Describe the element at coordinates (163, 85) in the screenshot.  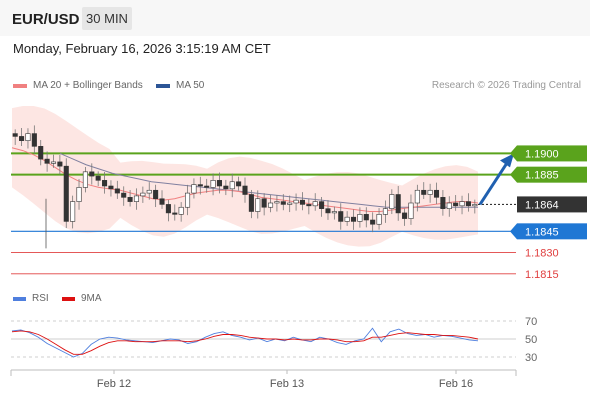
I see `ma50-swatch` at that location.